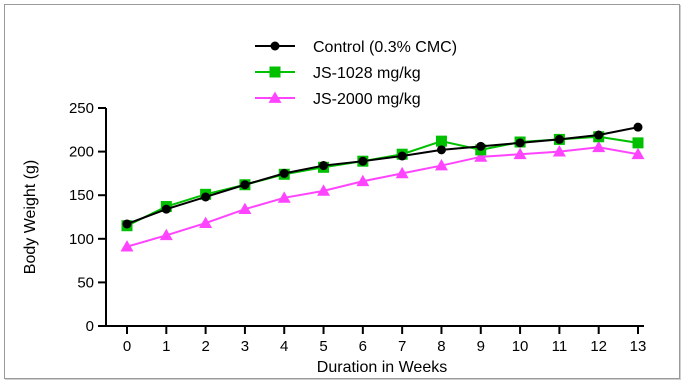 The width and height of the screenshot is (686, 385). What do you see at coordinates (81, 195) in the screenshot?
I see `y-tick-label-150: 150` at bounding box center [81, 195].